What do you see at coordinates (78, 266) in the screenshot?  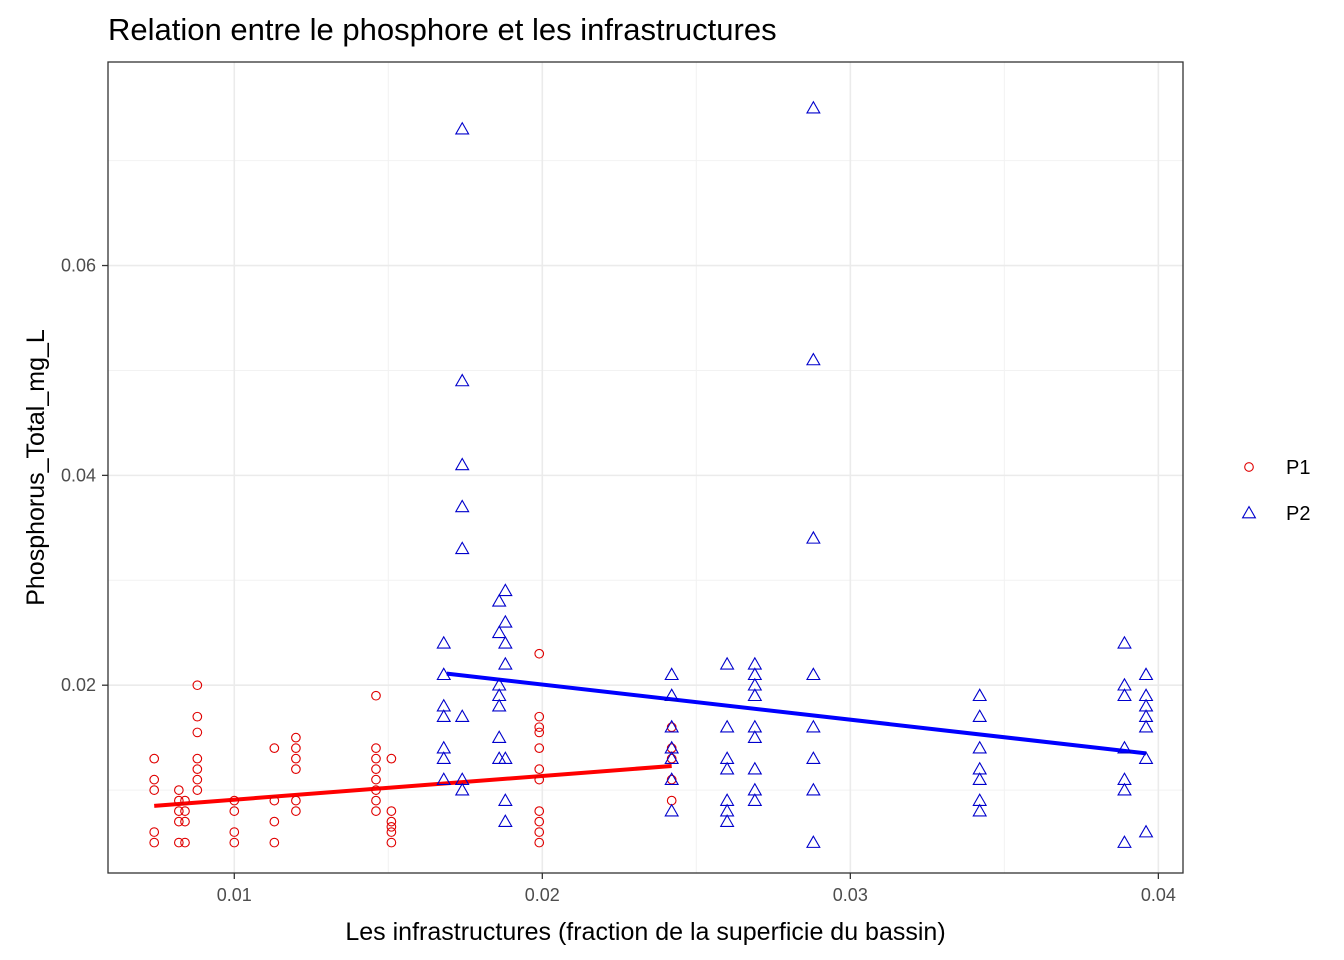 I see `y-tick-label: 0.06` at bounding box center [78, 266].